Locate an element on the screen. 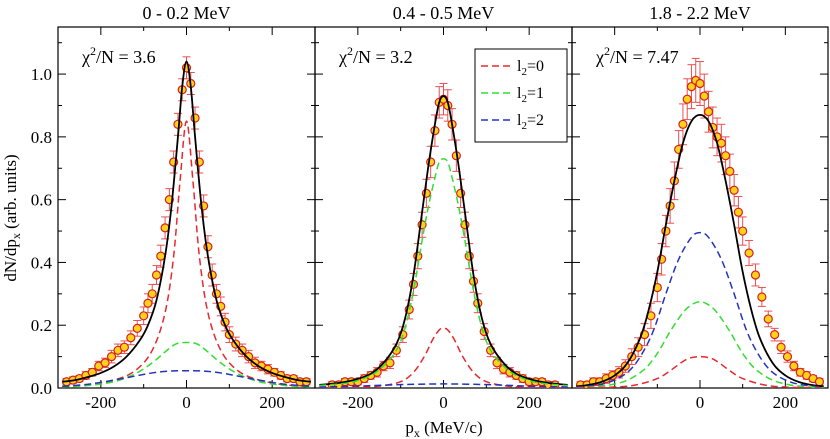 This screenshot has height=439, width=830. legend: l2=0 l2=1 l2=2 is located at coordinates (521, 95).